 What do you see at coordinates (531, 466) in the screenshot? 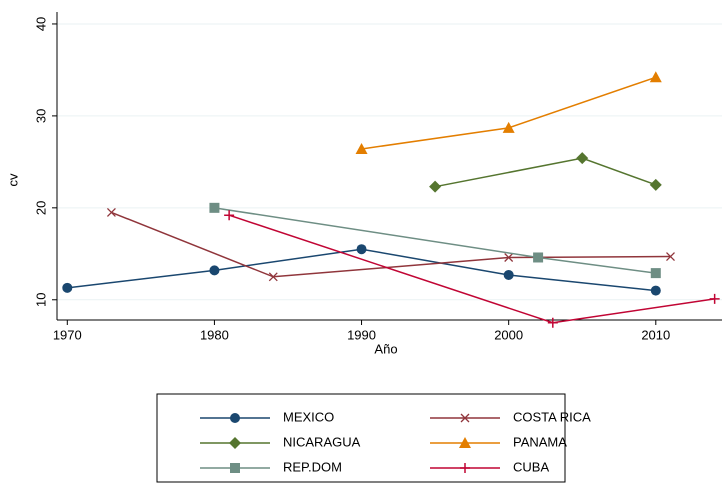
I see `legend-label: CUBA` at bounding box center [531, 466].